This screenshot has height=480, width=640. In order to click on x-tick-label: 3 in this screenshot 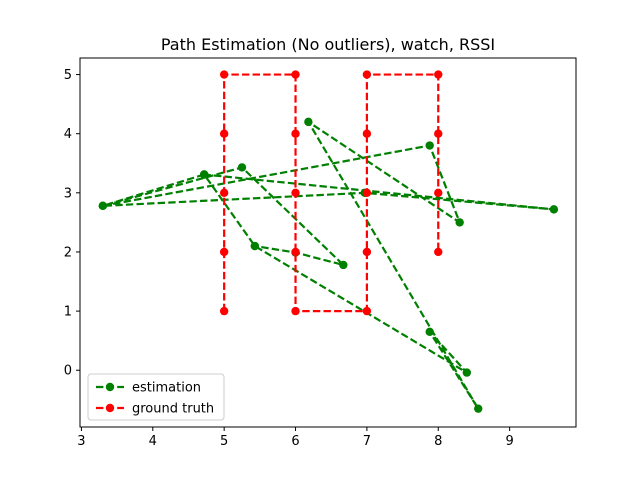, I will do `click(81, 441)`.